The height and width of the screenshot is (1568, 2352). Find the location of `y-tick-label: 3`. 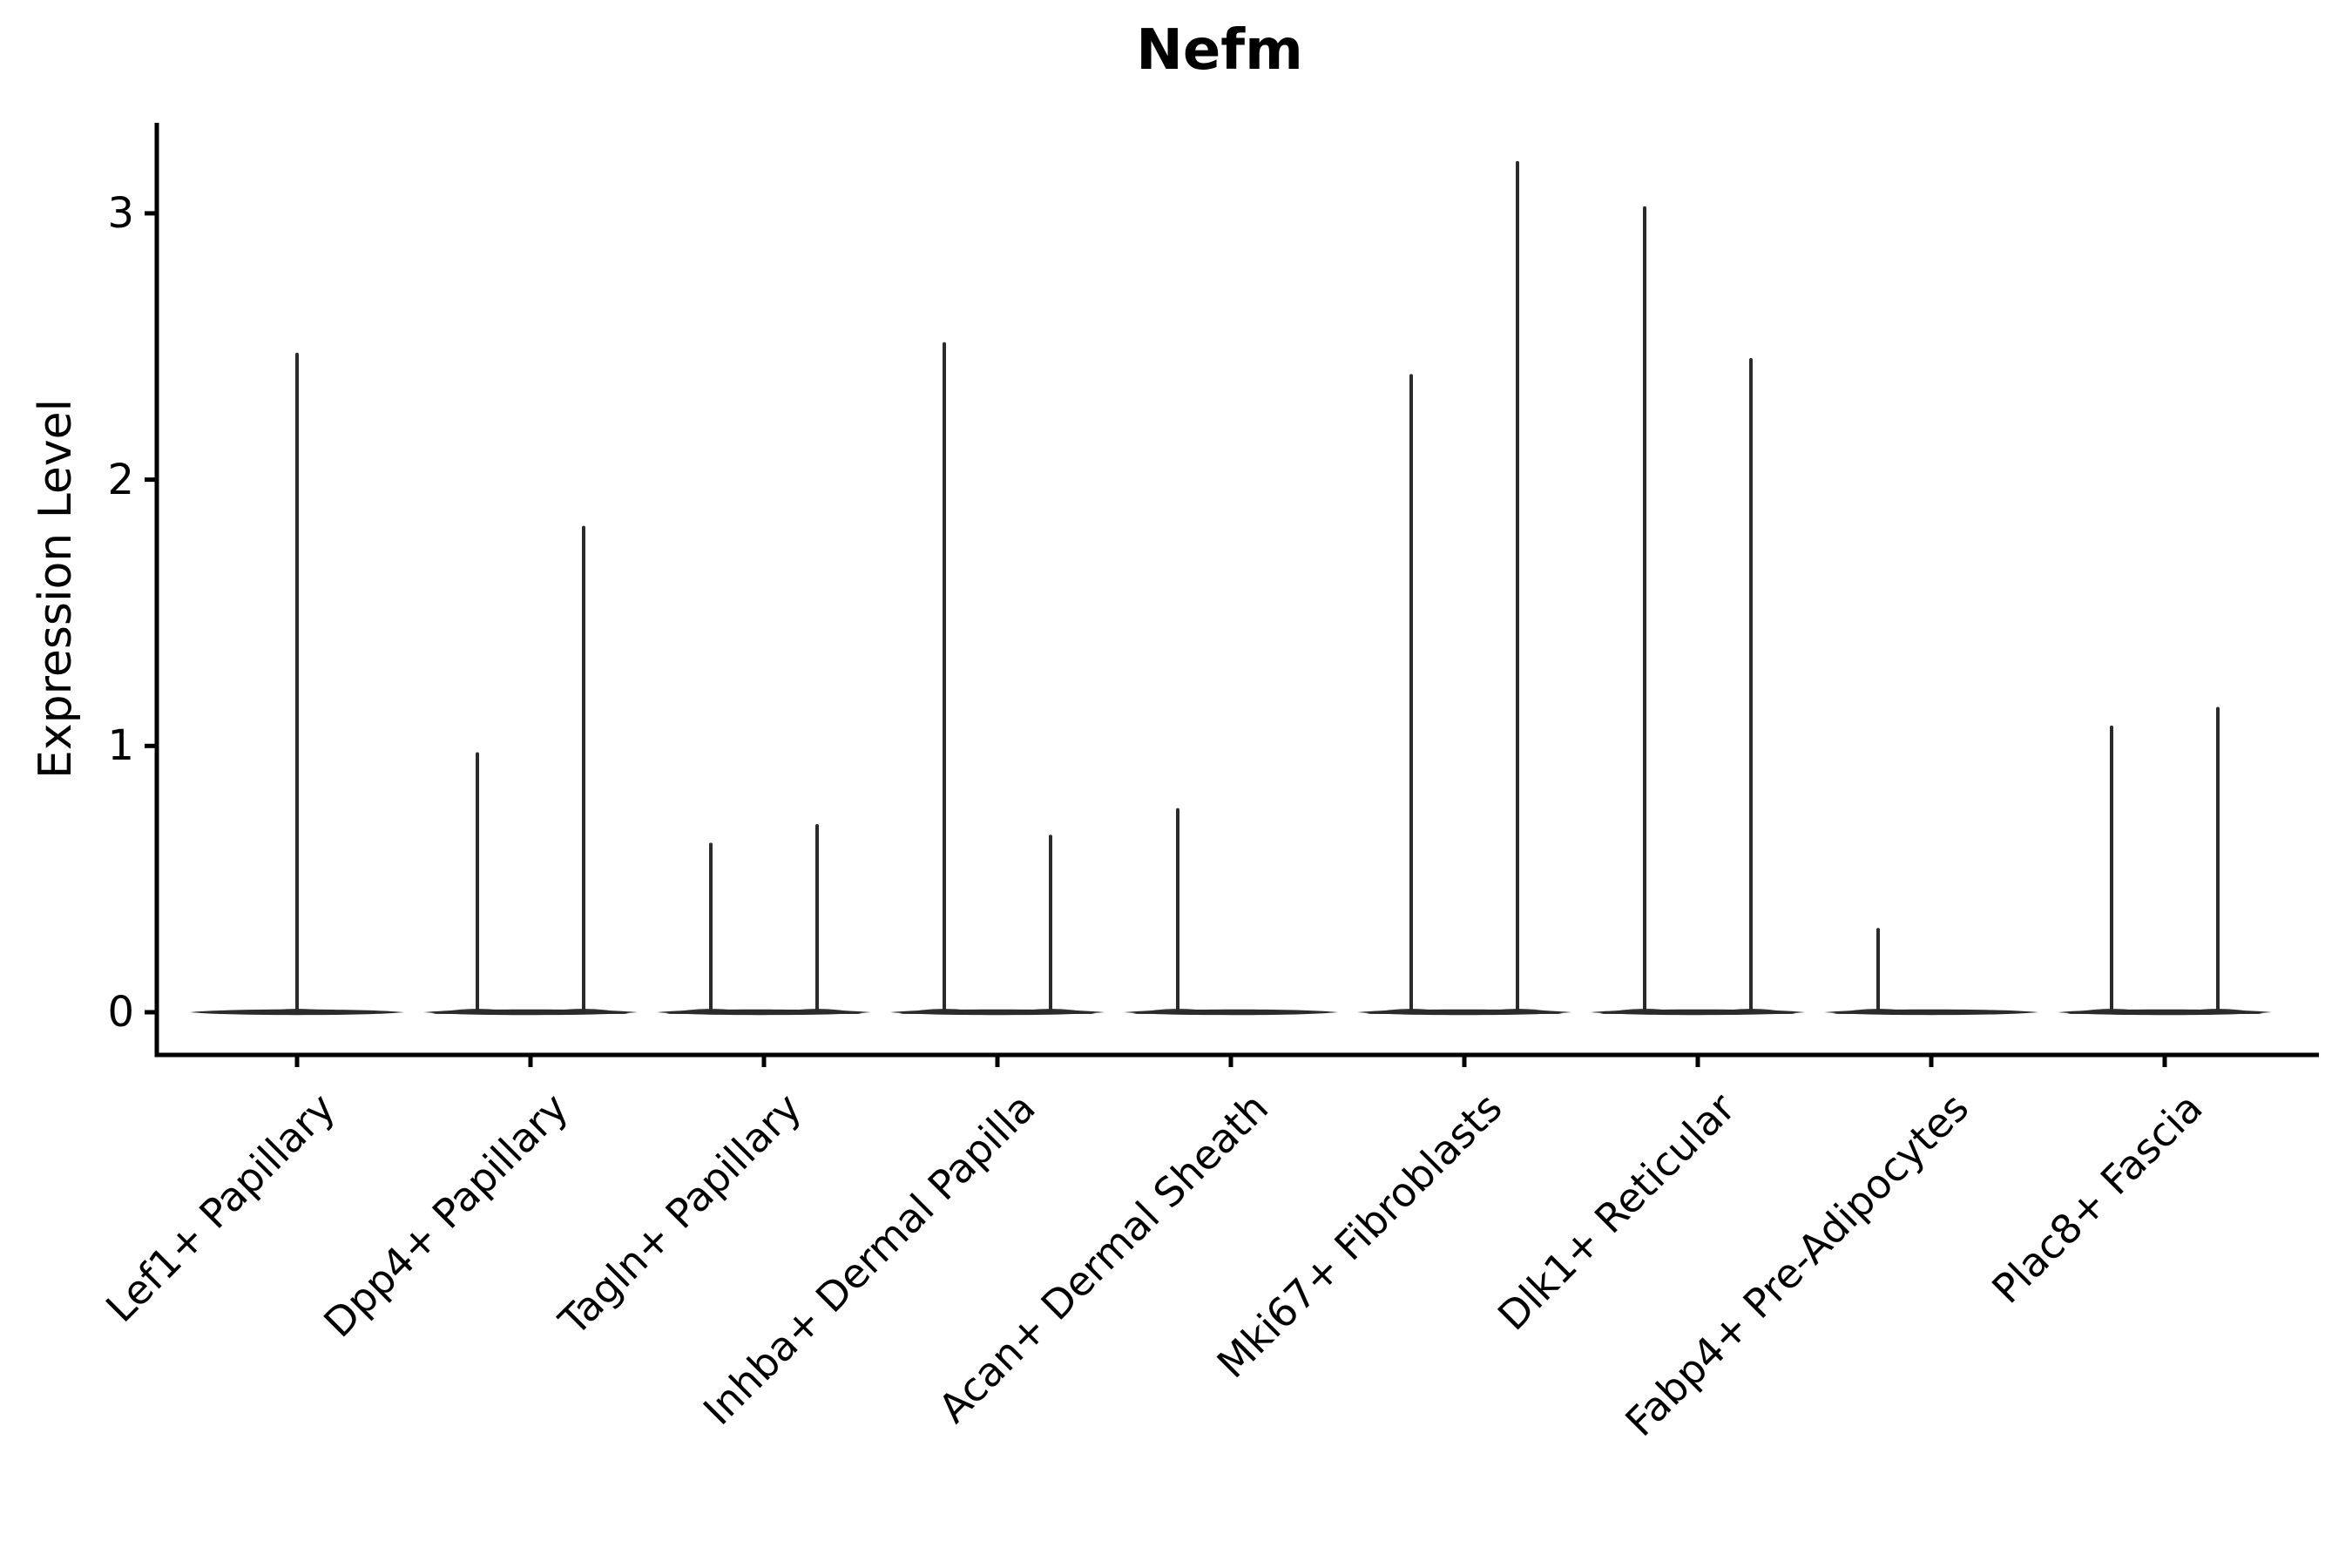

y-tick-label: 3 is located at coordinates (120, 213).